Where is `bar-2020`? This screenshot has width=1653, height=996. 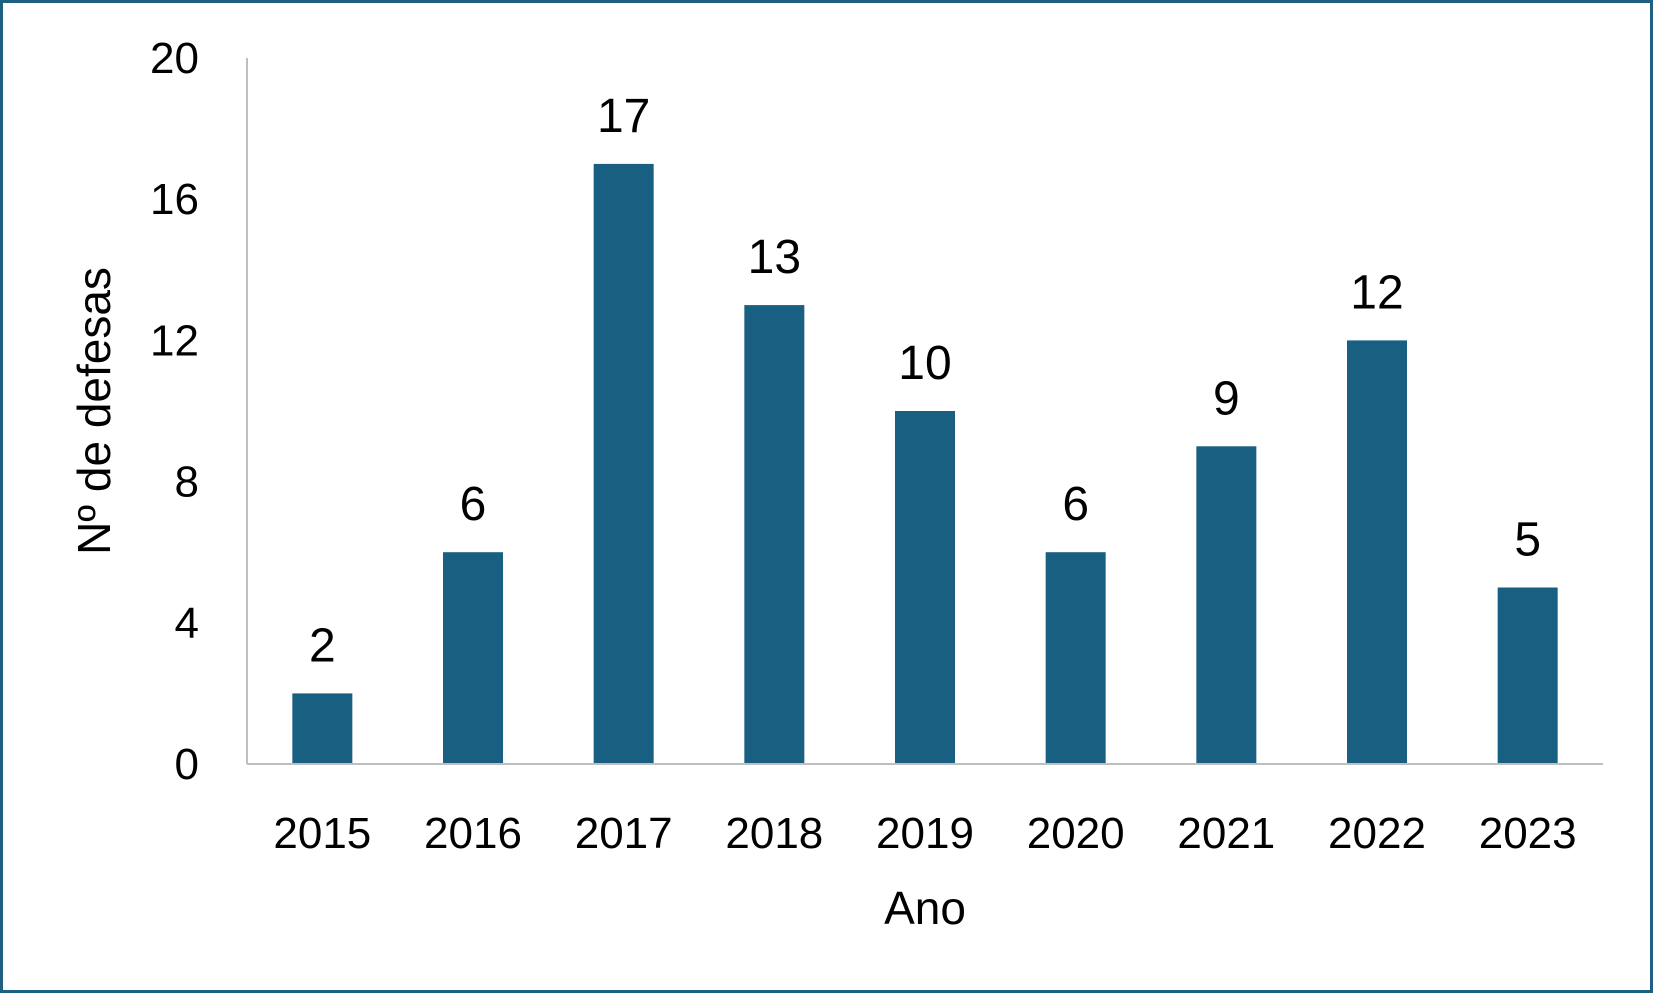
bar-2020 is located at coordinates (1075, 658).